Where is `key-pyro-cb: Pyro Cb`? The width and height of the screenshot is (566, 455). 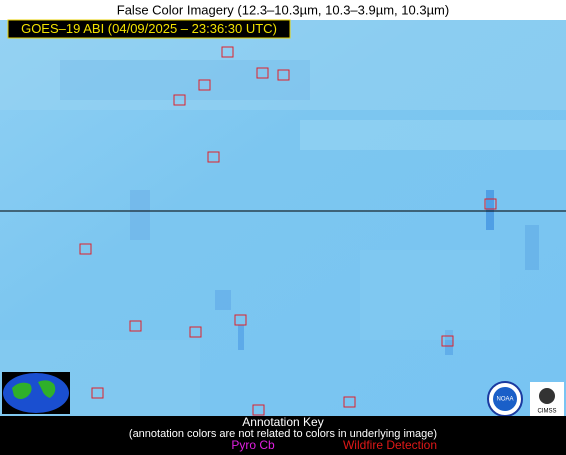
key-pyro-cb: Pyro Cb is located at coordinates (253, 445).